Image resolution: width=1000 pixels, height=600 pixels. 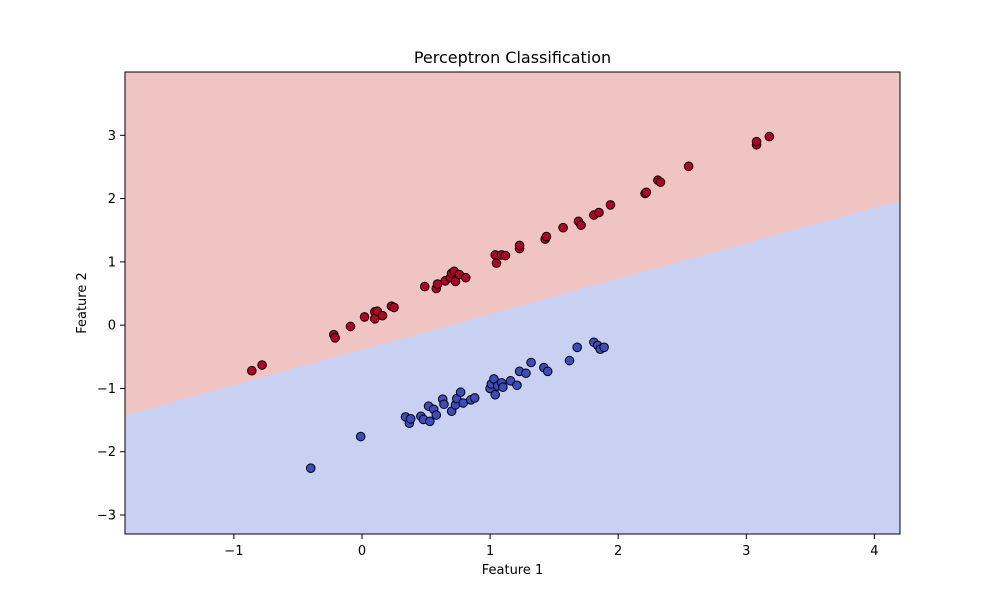 What do you see at coordinates (513, 570) in the screenshot?
I see `x-axis-label: Feature 1` at bounding box center [513, 570].